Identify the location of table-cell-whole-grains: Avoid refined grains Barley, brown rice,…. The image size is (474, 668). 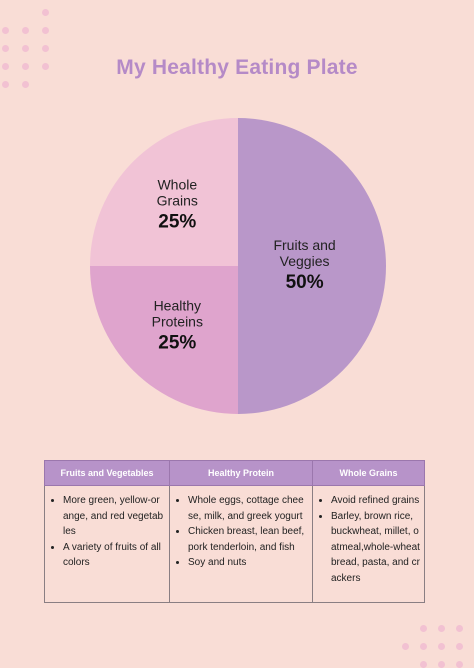
(368, 544).